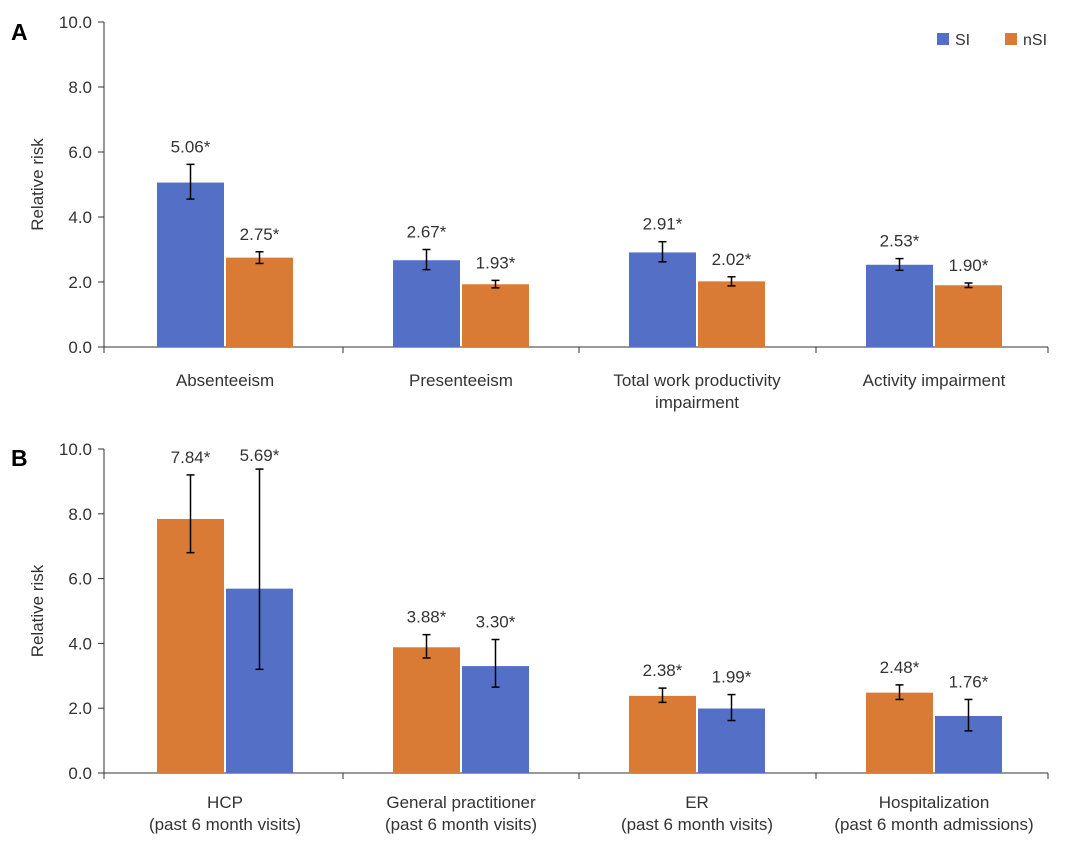  Describe the element at coordinates (225, 802) in the screenshot. I see `x-tick-label: HCP` at that location.